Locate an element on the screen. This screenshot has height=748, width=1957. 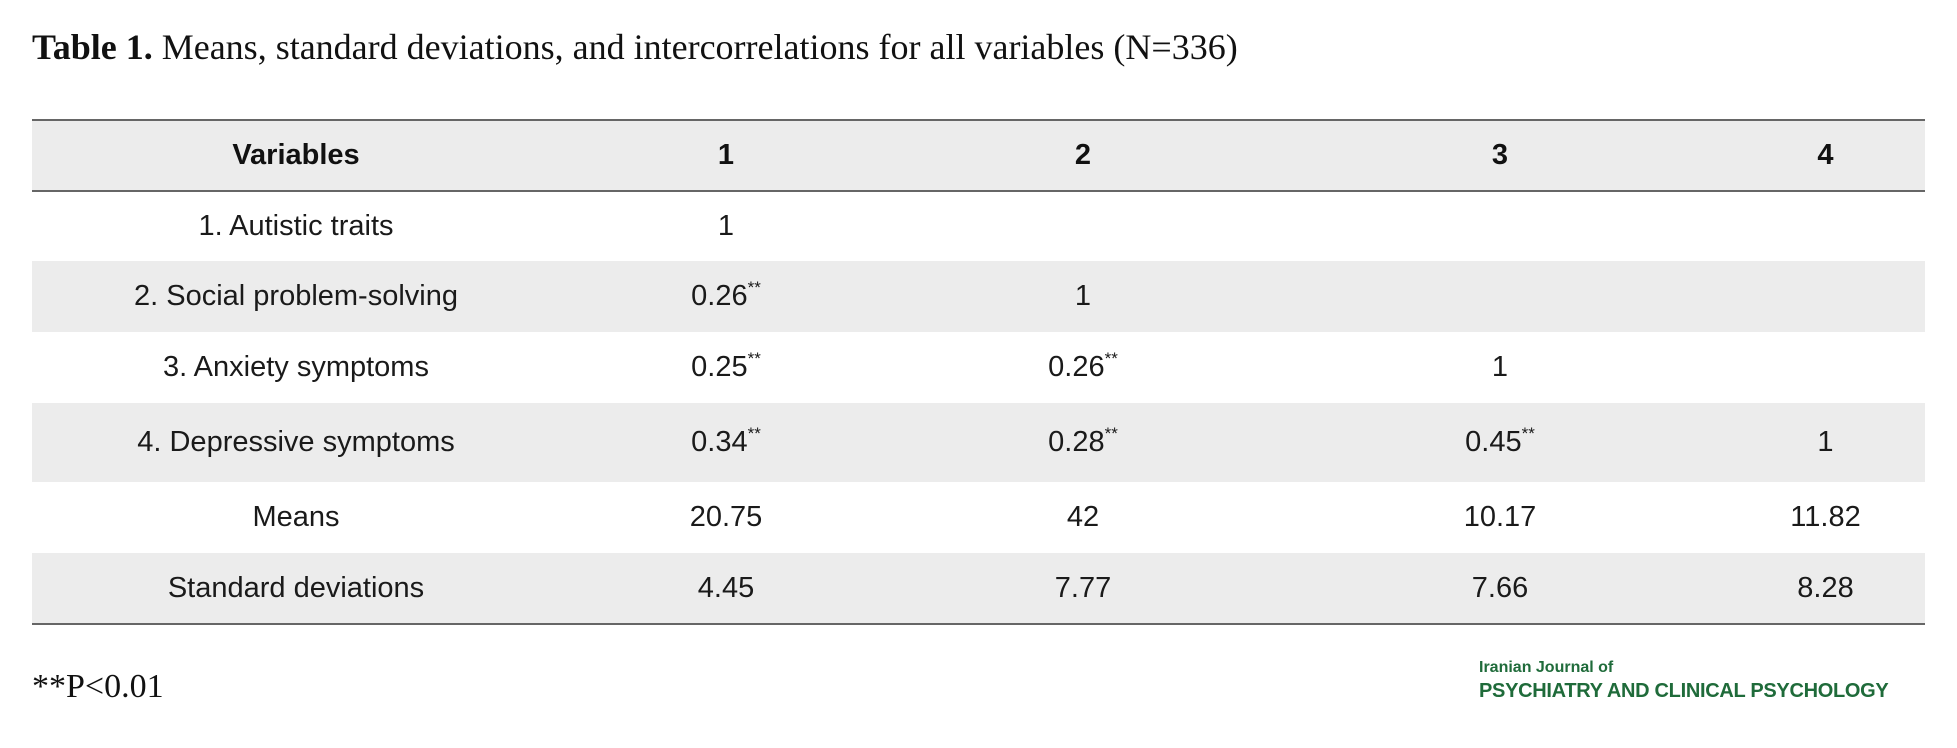
table-cell: 20.75 is located at coordinates (726, 517).